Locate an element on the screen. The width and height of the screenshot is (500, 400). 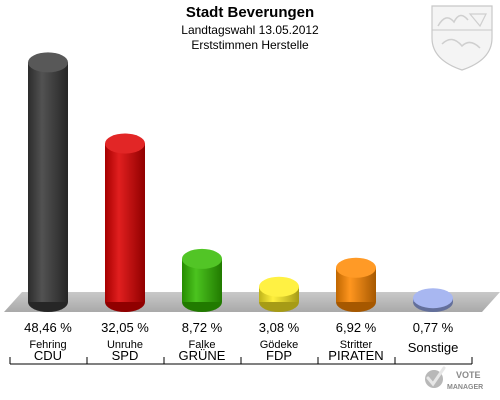
category-label: SPD is located at coordinates (125, 355).